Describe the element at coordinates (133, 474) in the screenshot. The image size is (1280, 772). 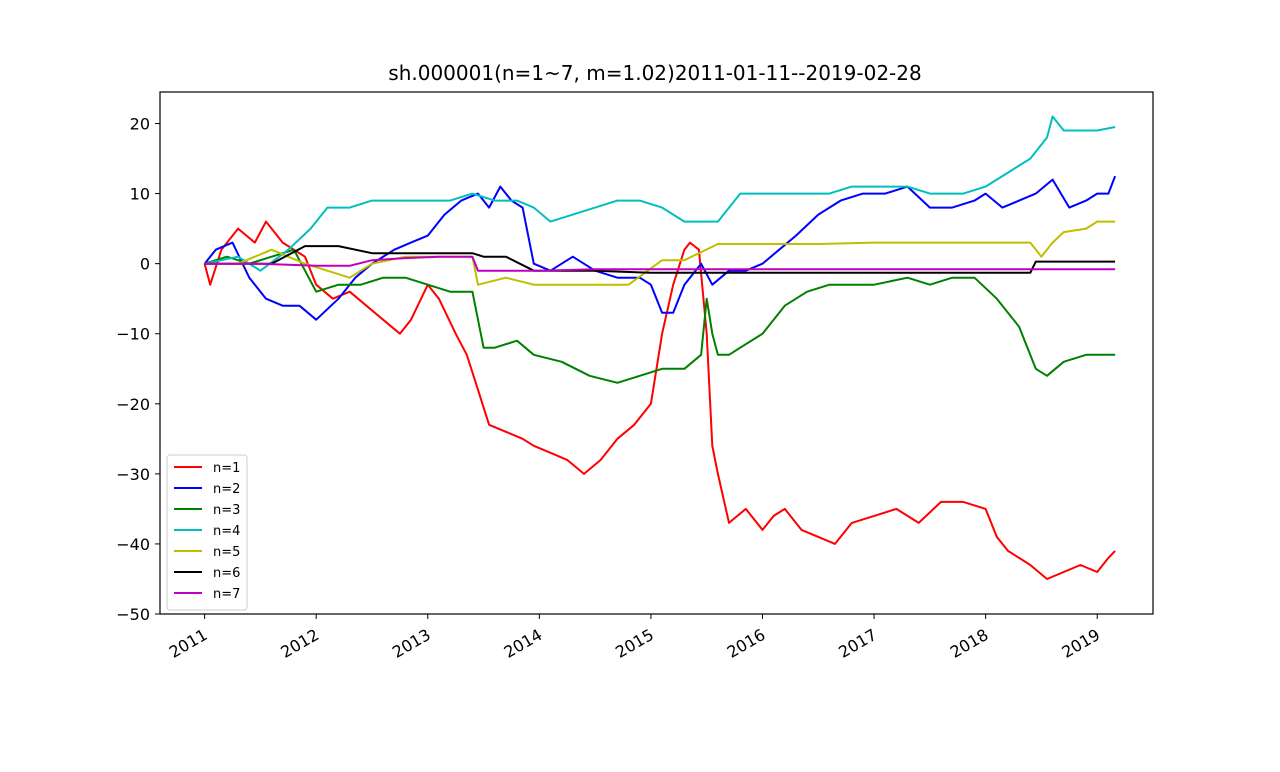
I see `y-tick-label: −30` at that location.